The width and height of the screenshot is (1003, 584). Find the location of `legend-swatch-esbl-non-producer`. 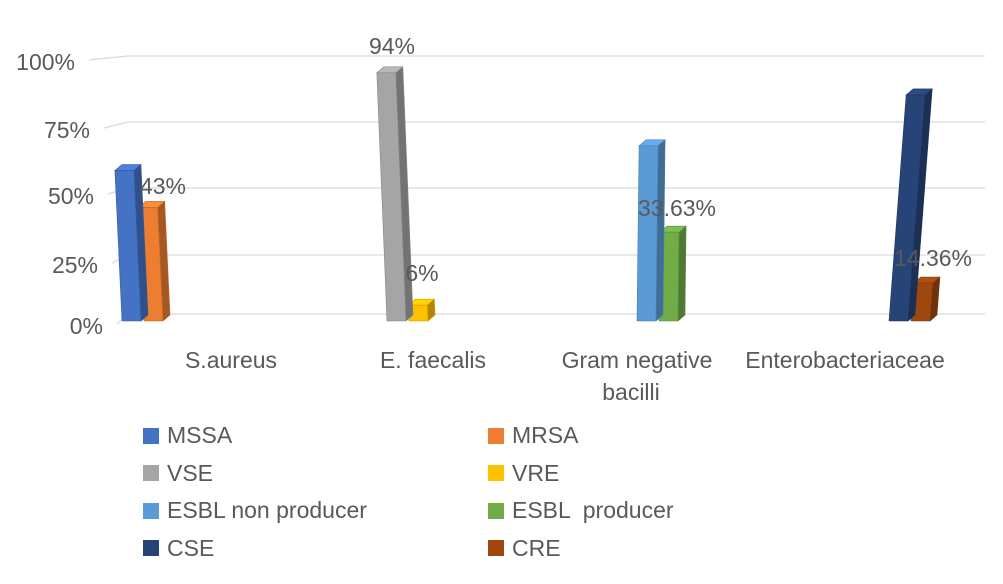

legend-swatch-esbl-non-producer is located at coordinates (151, 510).